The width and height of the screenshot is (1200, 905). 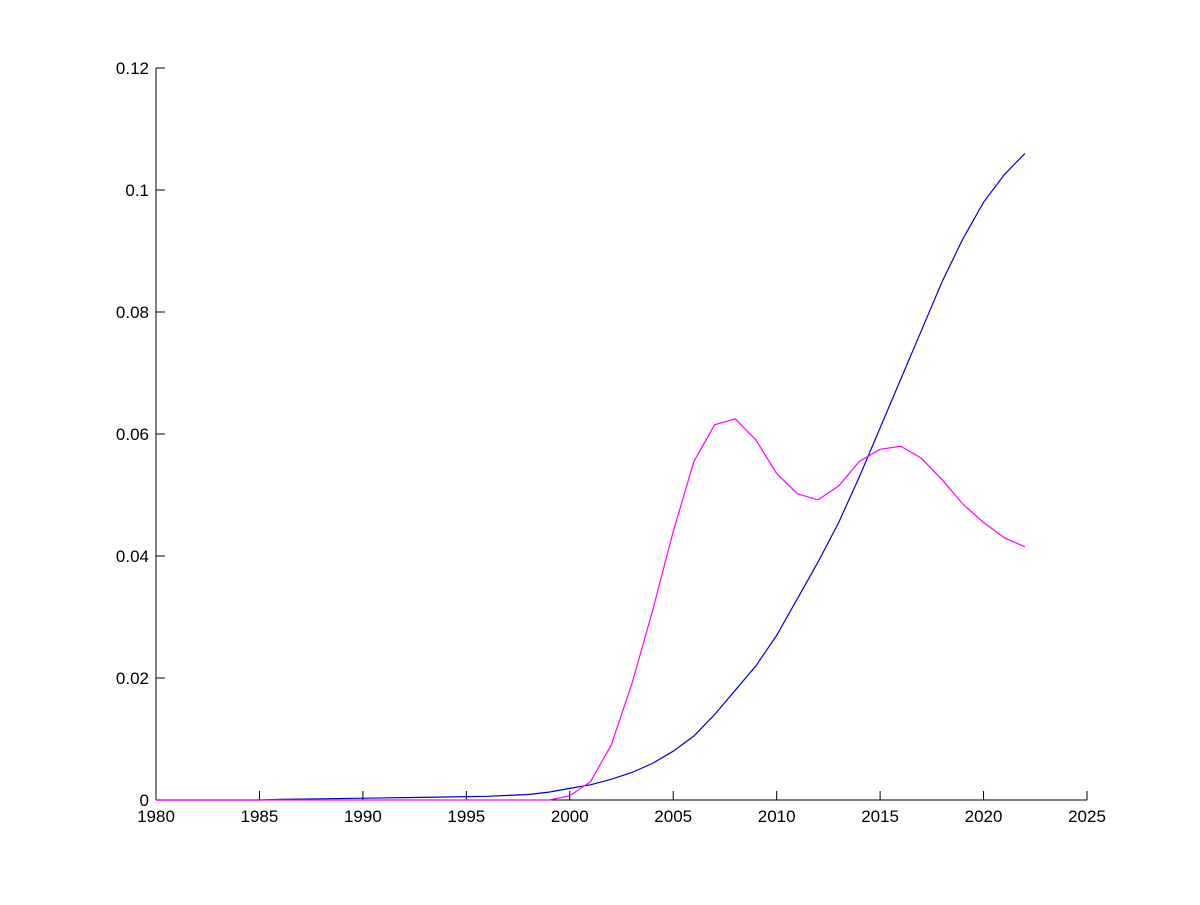 I want to click on y-tick-label: 0.08, so click(x=132, y=312).